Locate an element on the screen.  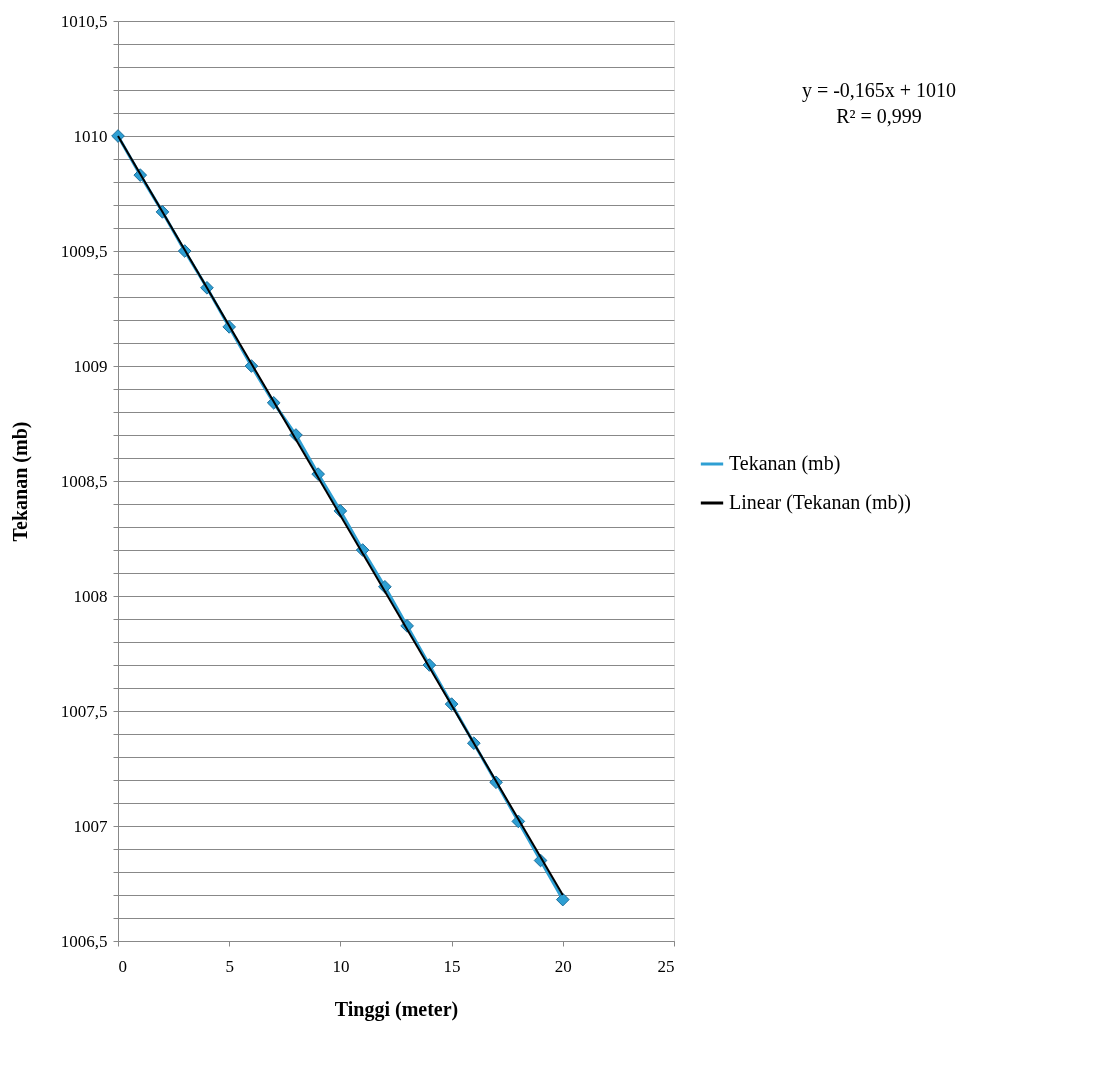
y-tick-label: 1006,5 is located at coordinates (84, 941).